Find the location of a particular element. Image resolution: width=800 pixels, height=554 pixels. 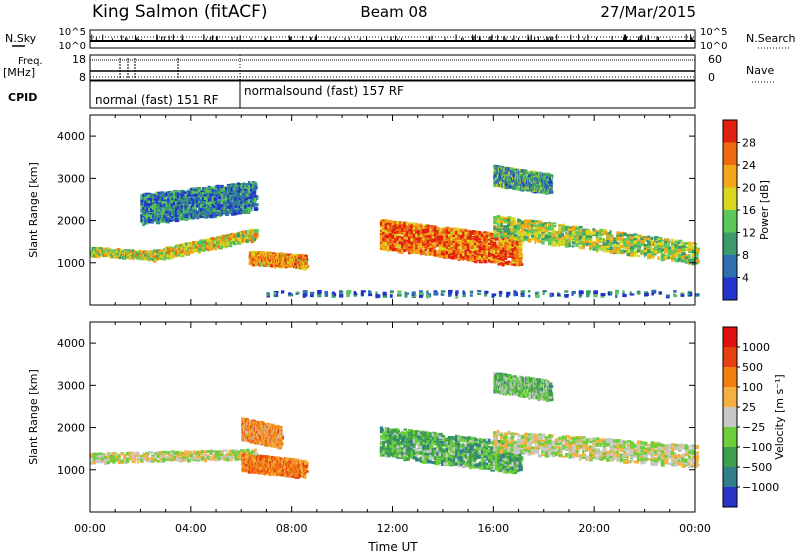

nsearch-tick-top: 10^5 is located at coordinates (713, 32).